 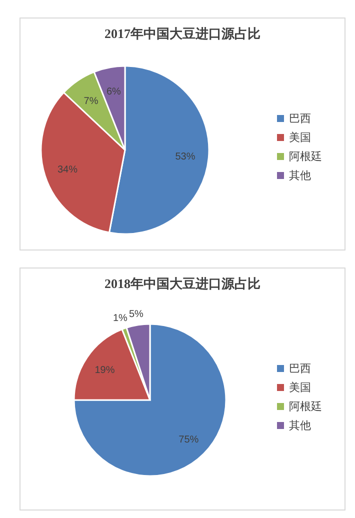 What do you see at coordinates (185, 157) in the screenshot?
I see `data-label: 53%` at bounding box center [185, 157].